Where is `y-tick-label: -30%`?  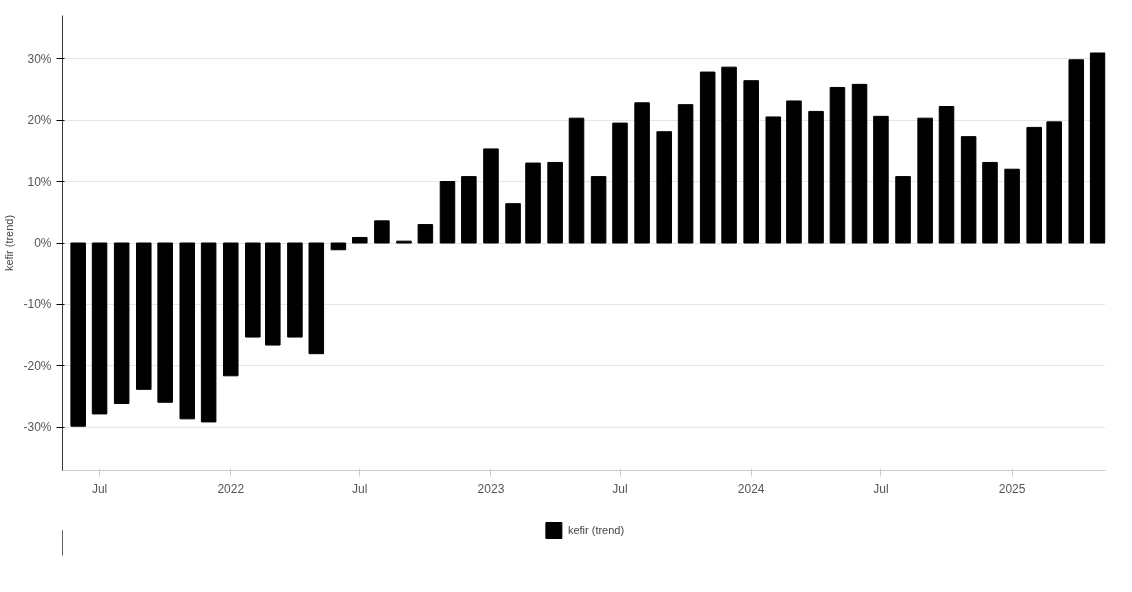 y-tick-label: -30% is located at coordinates (37, 427).